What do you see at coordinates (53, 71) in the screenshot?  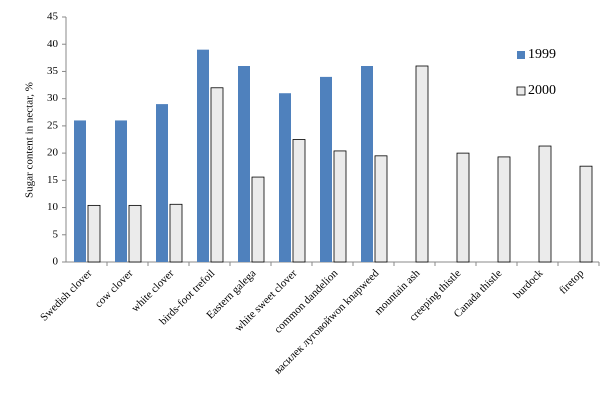 I see `y-tick-label: 35` at bounding box center [53, 71].